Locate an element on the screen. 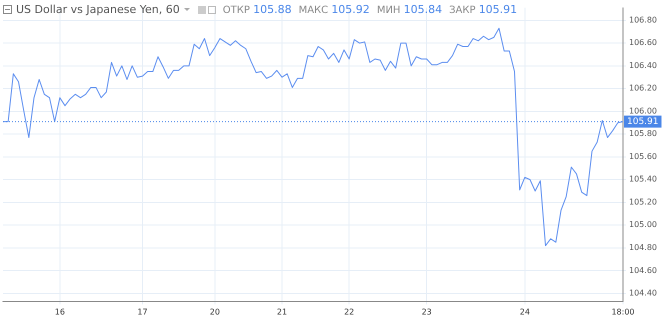 The height and width of the screenshot is (320, 665). x-tick-label: 22 is located at coordinates (349, 311).